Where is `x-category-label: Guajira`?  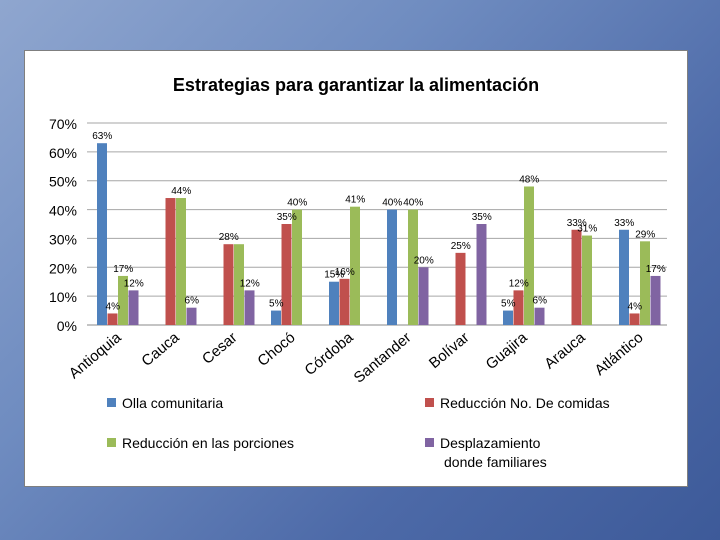
x-category-label: Guajira is located at coordinates (507, 351).